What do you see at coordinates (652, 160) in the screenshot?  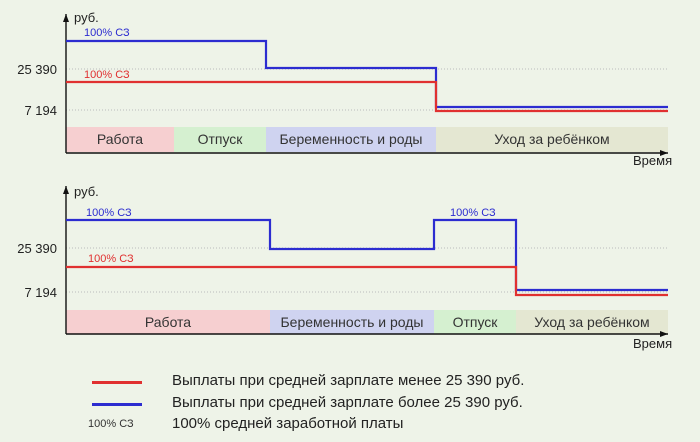 I see `chart1-x-axis-label: Время` at bounding box center [652, 160].